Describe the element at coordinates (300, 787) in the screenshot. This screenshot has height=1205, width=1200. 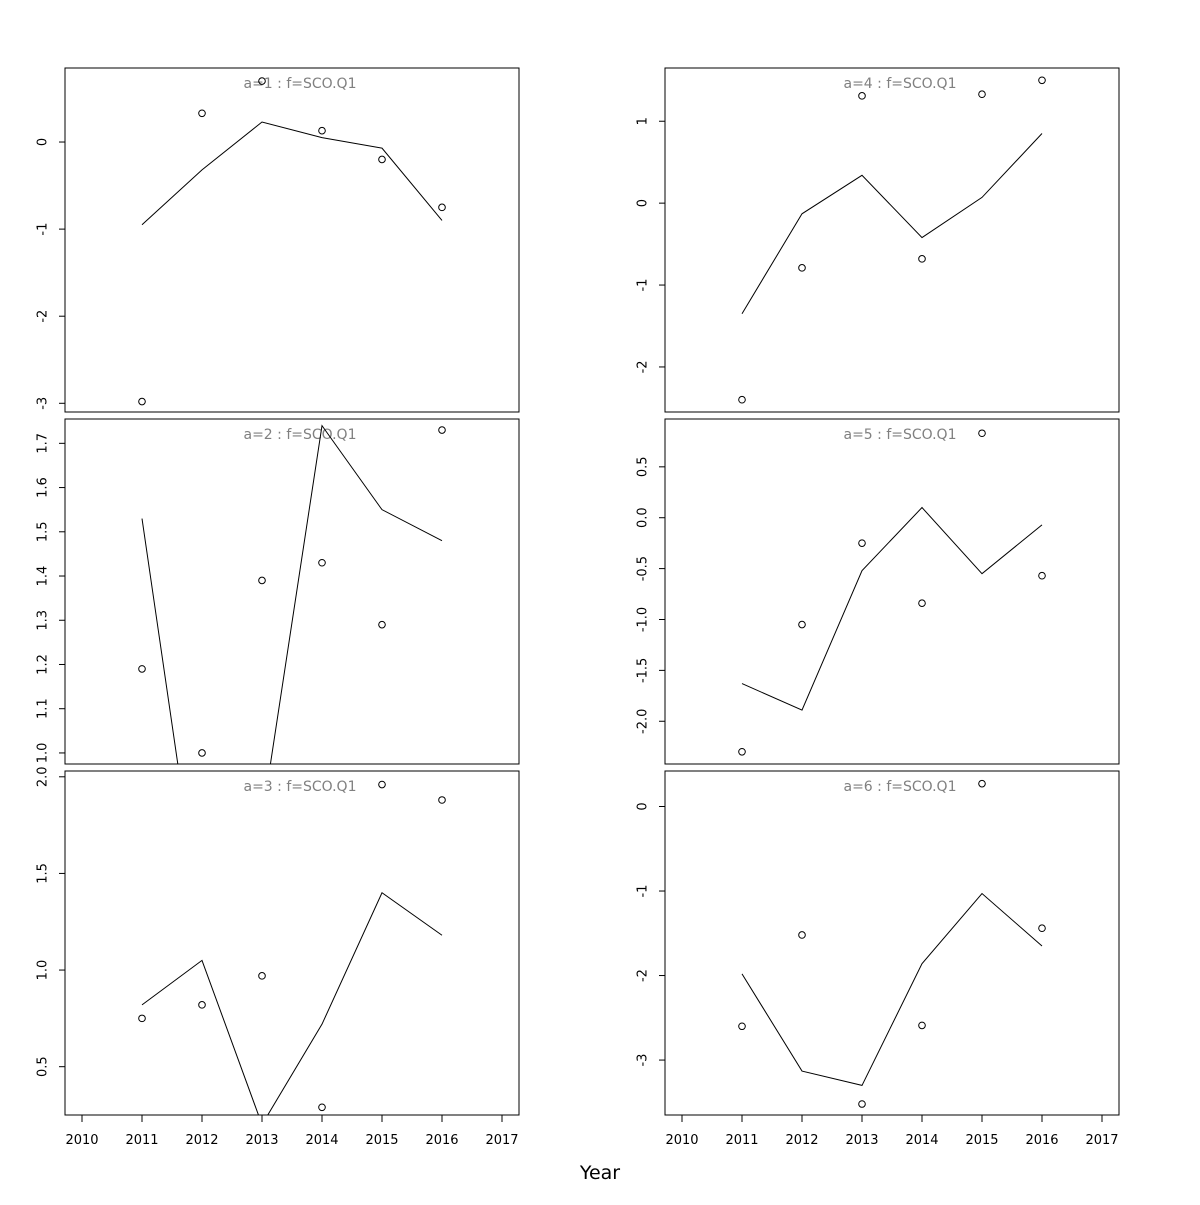
I see `panel-title: a=3 : f=SCO.Q1` at that location.